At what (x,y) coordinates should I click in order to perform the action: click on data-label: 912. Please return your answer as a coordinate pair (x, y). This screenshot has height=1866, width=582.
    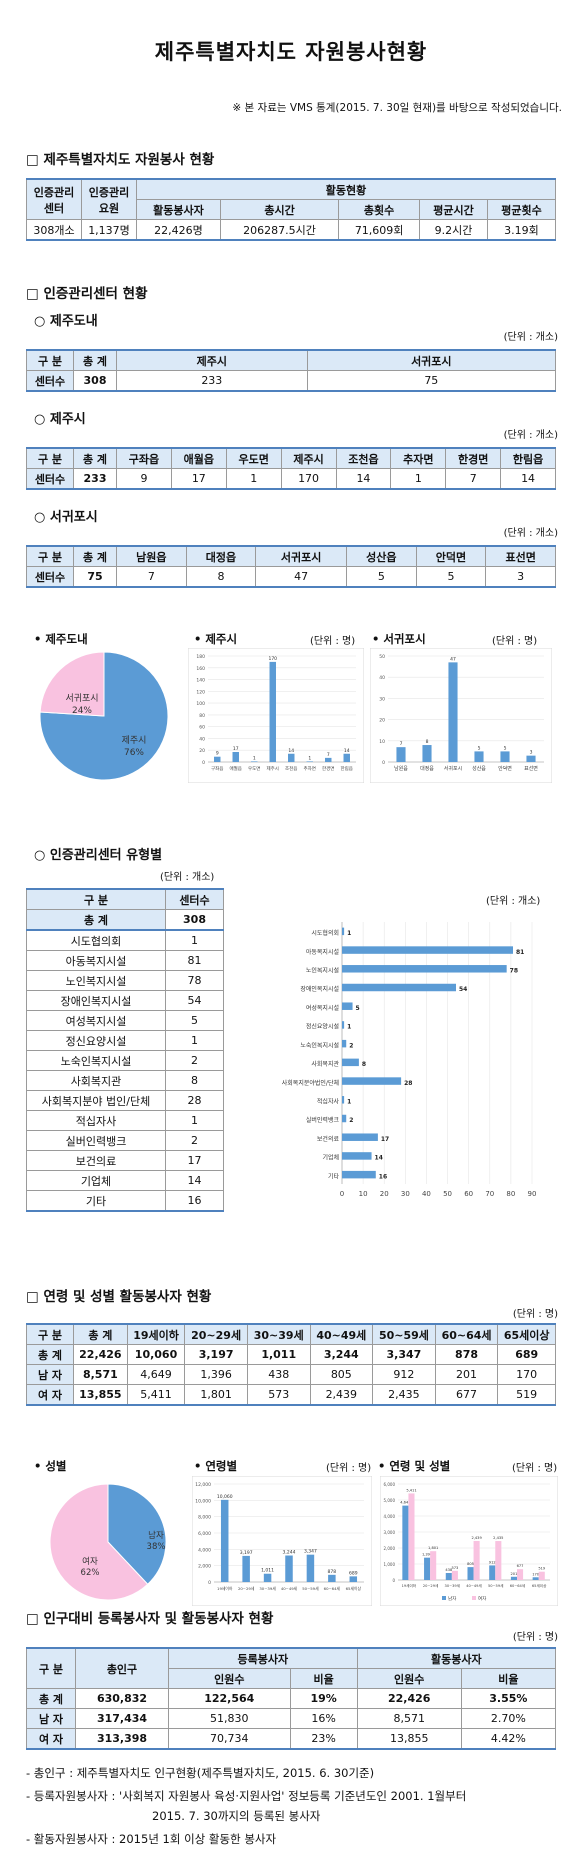
    Looking at the image, I should click on (492, 1562).